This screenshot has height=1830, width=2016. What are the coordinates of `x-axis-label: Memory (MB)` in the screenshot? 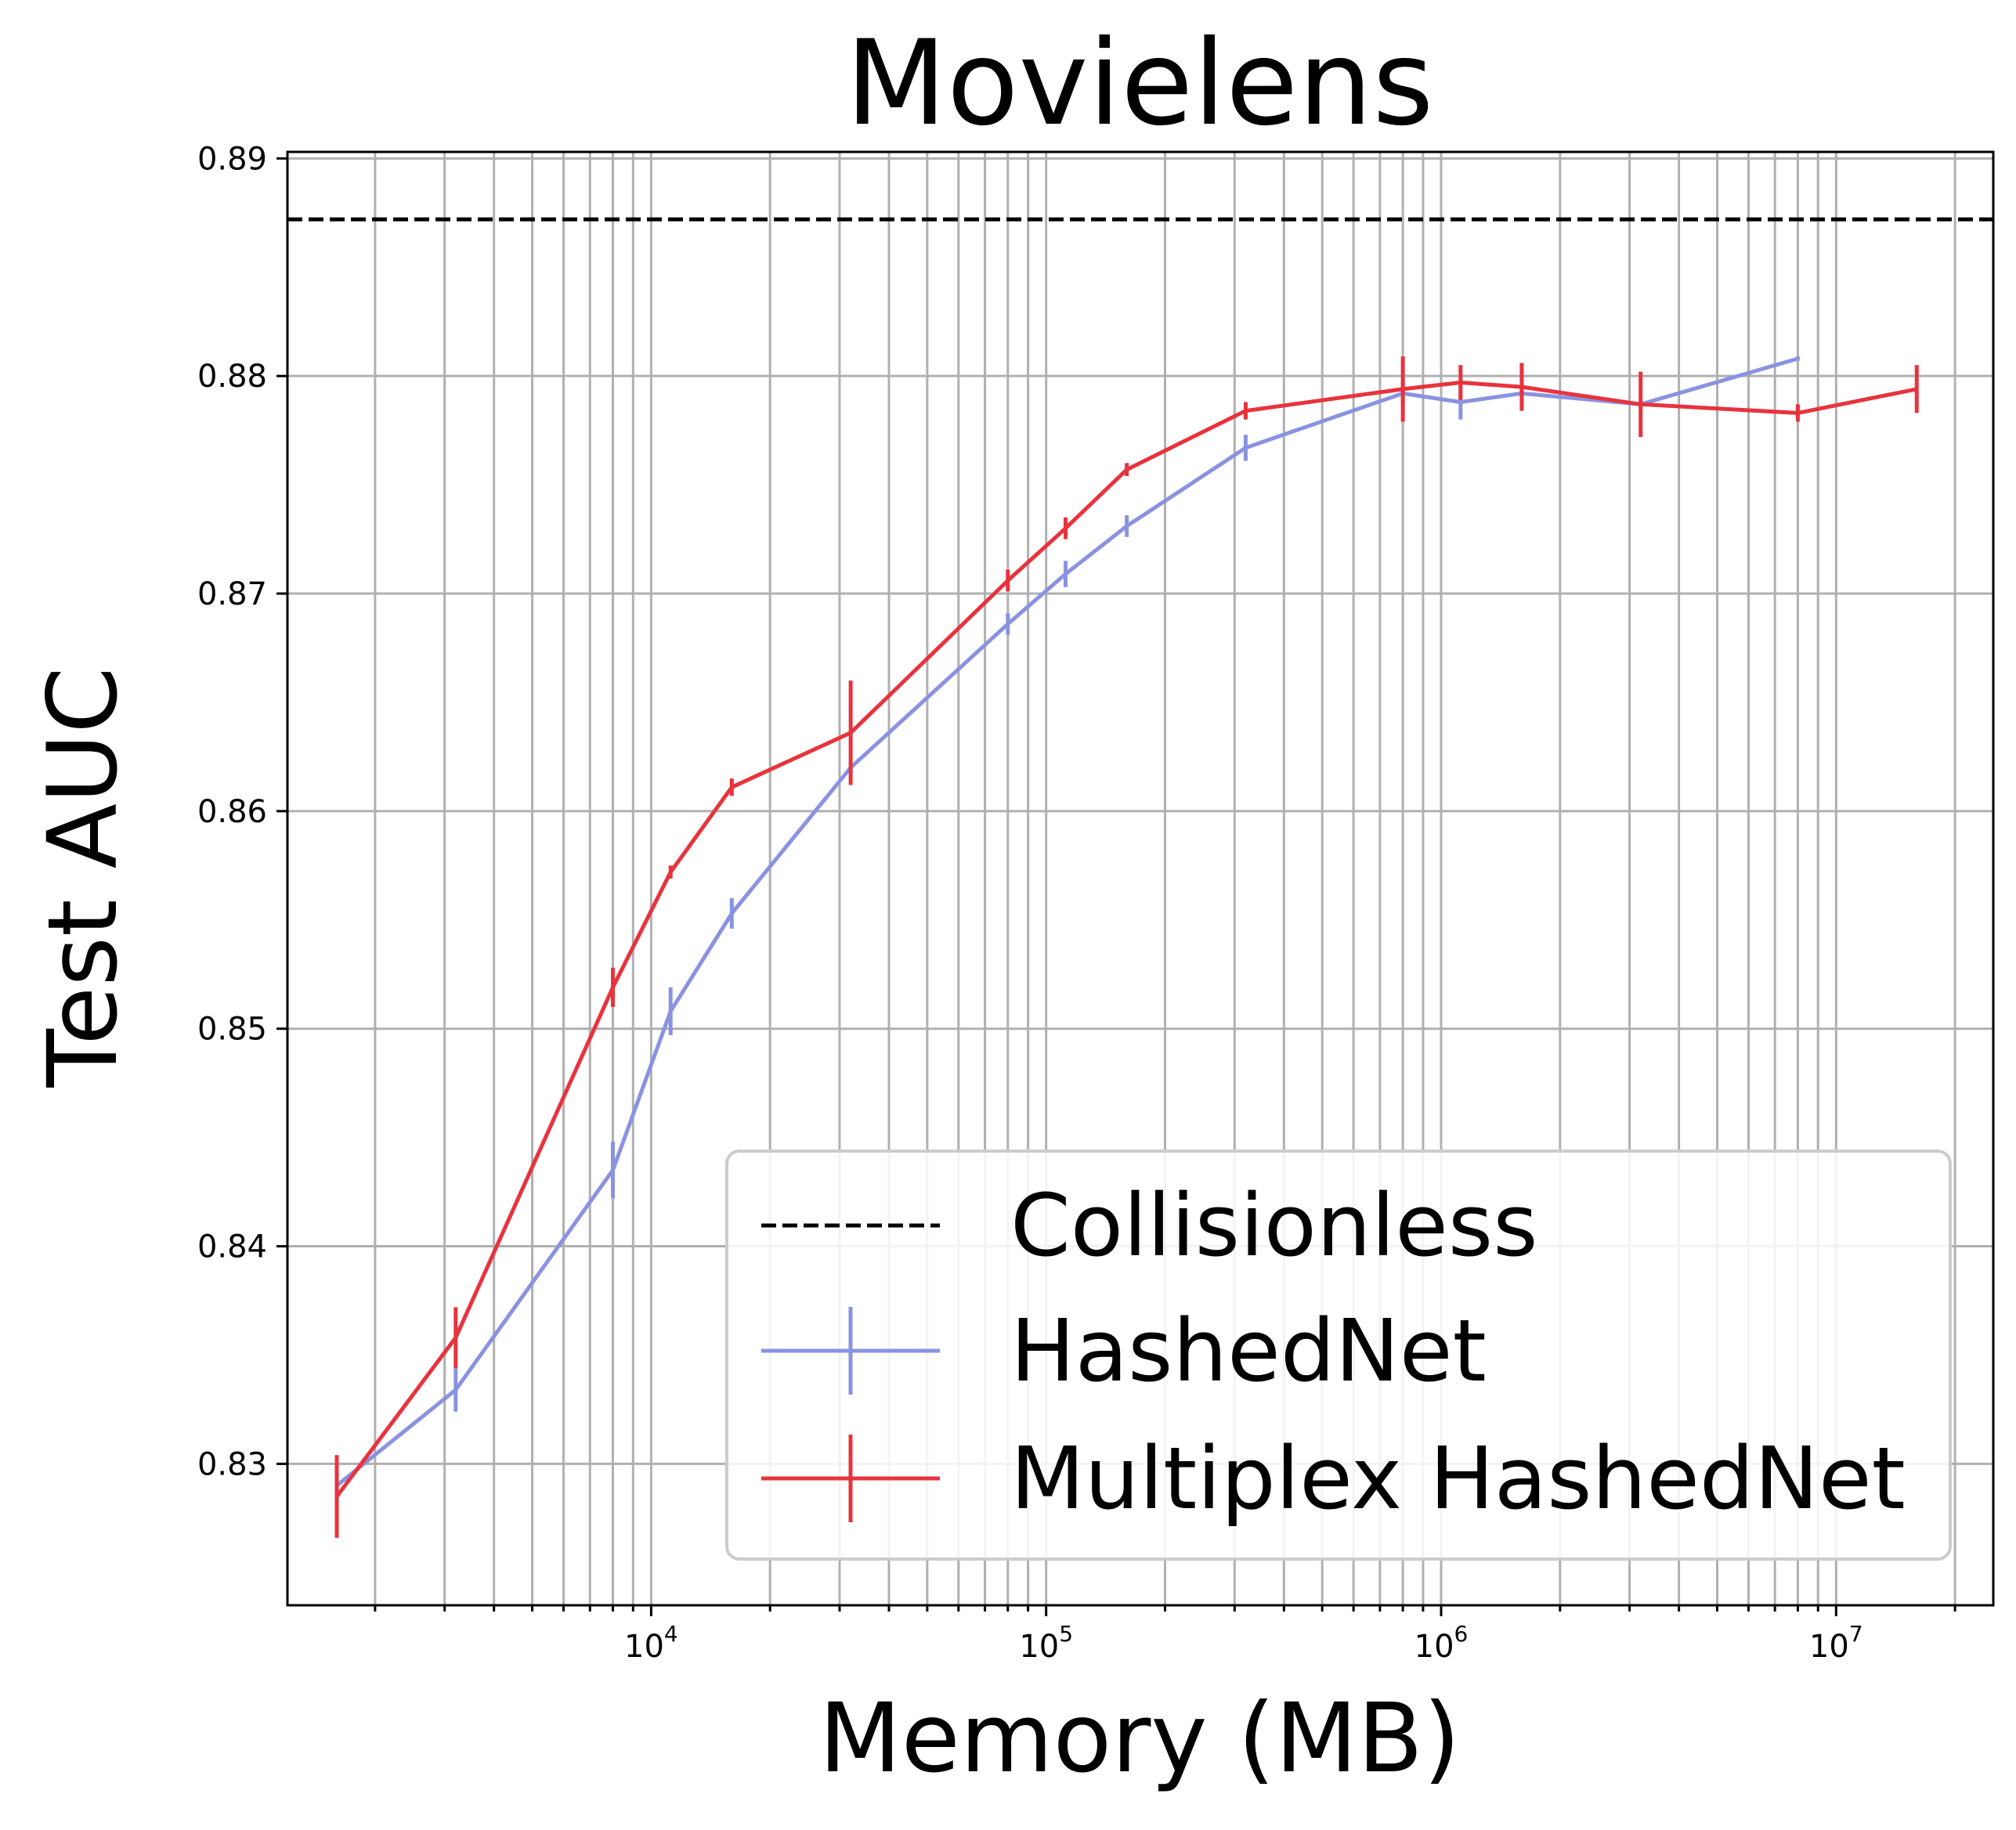 It's located at (1139, 1738).